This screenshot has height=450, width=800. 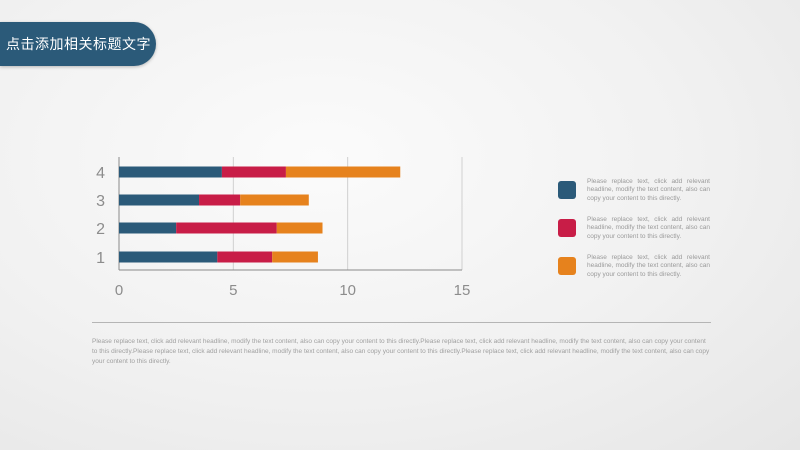 I want to click on title-banner: 点击添加相关标题文字, so click(x=78, y=44).